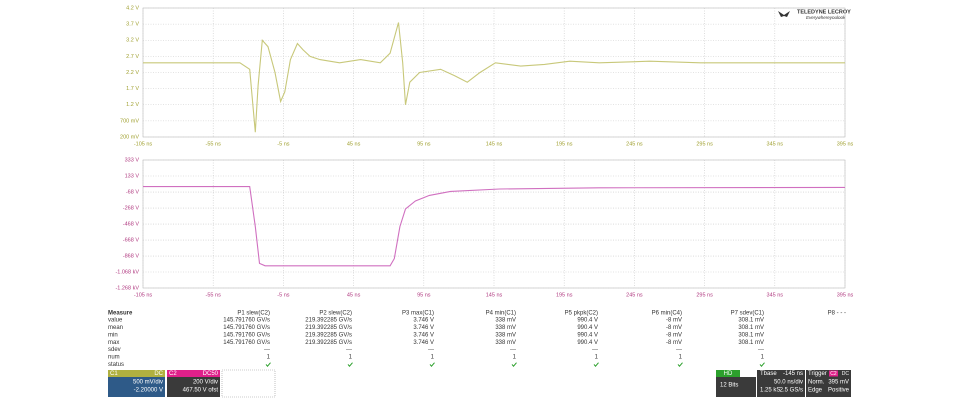  Describe the element at coordinates (784, 14) in the screenshot. I see `logo-icon` at that location.